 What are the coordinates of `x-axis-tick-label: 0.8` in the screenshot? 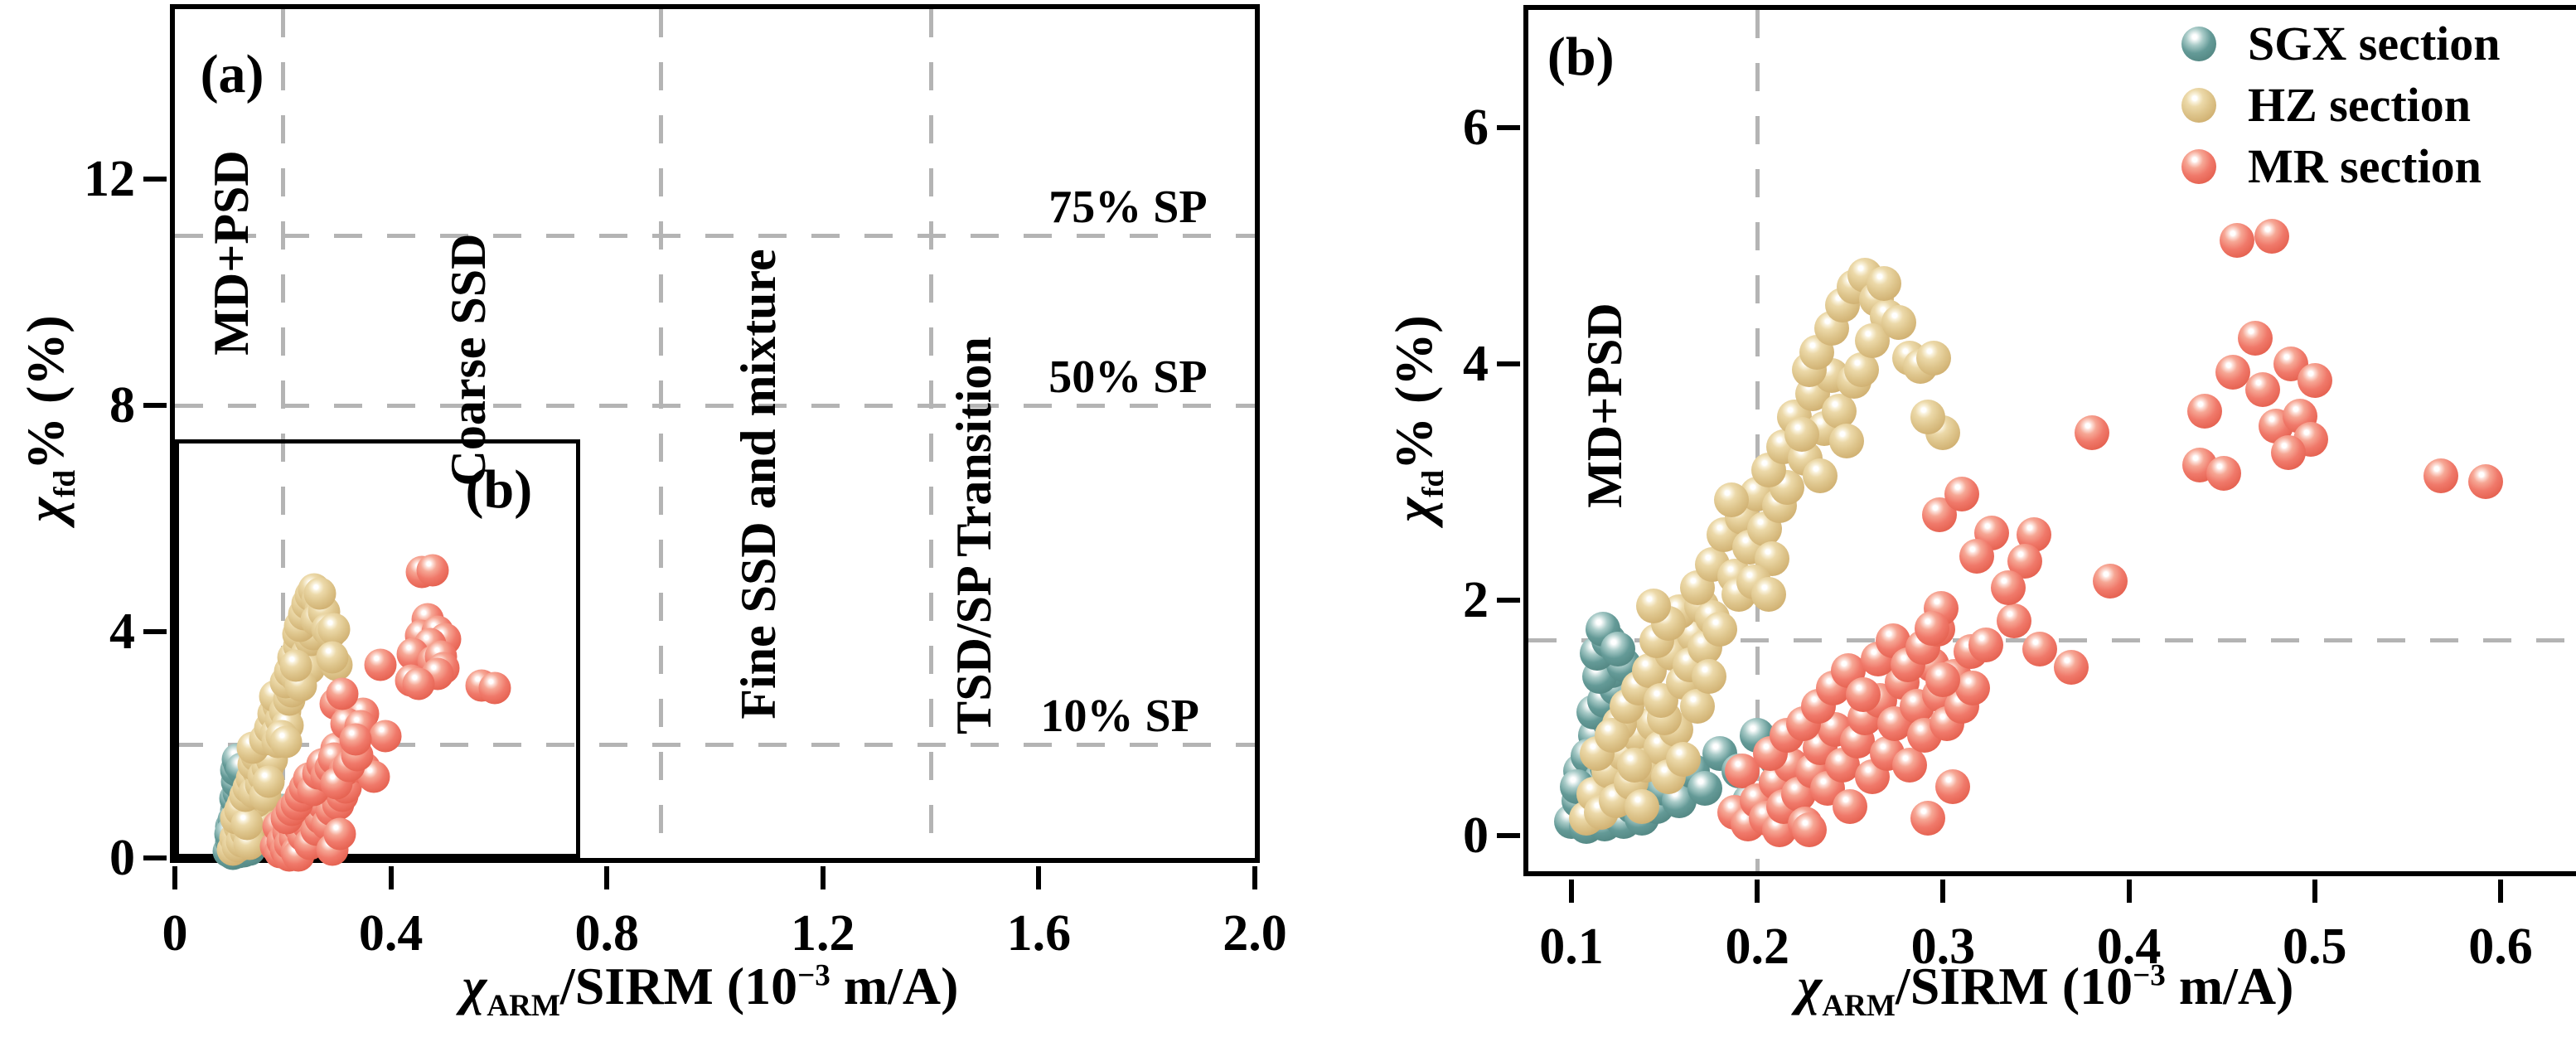 It's located at (606, 933).